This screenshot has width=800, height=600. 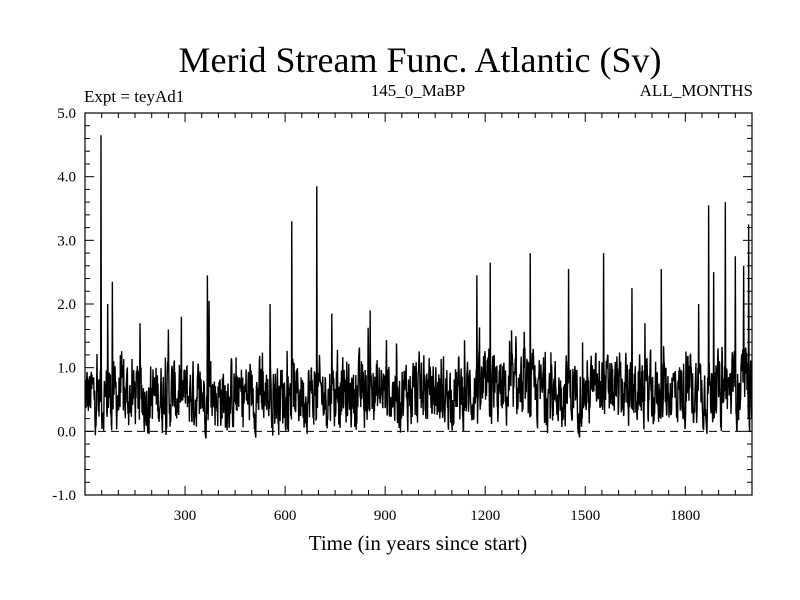 I want to click on experiment-label: Expt = teyAd1, so click(x=134, y=96).